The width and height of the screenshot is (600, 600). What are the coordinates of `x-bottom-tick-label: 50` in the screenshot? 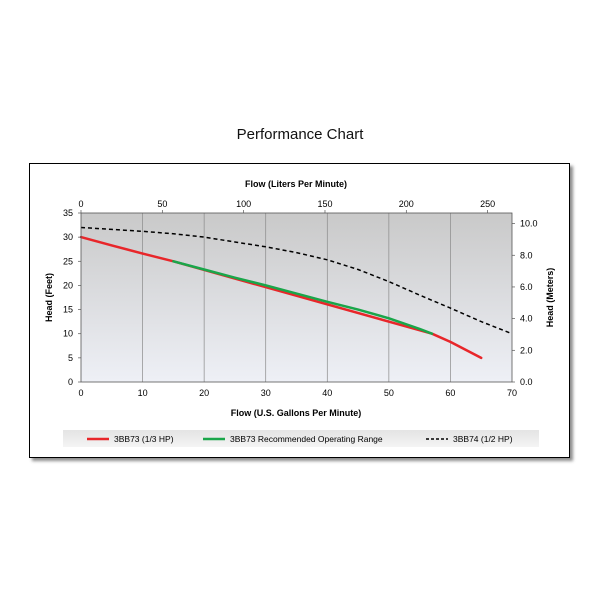 It's located at (389, 393).